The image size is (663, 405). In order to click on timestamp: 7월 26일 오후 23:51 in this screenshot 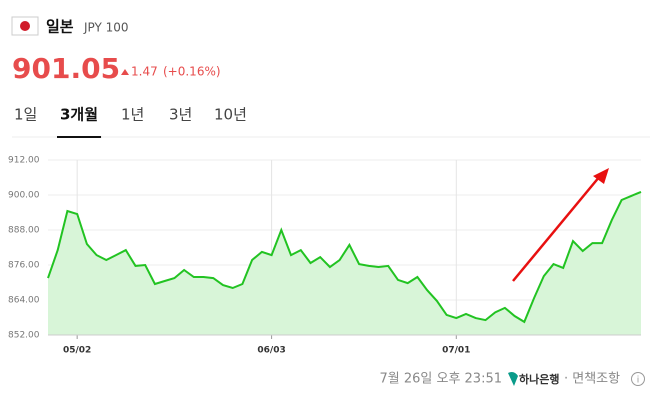, I will do `click(440, 379)`.